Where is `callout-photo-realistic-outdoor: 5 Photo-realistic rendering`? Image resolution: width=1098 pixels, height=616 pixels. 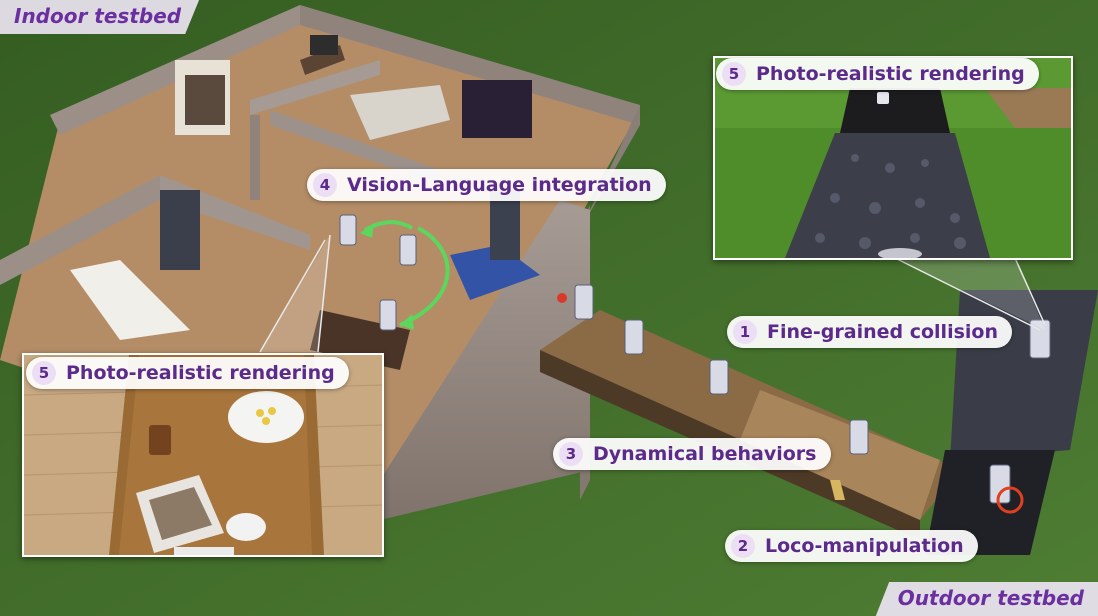 callout-photo-realistic-outdoor: 5 Photo-realistic rendering is located at coordinates (877, 74).